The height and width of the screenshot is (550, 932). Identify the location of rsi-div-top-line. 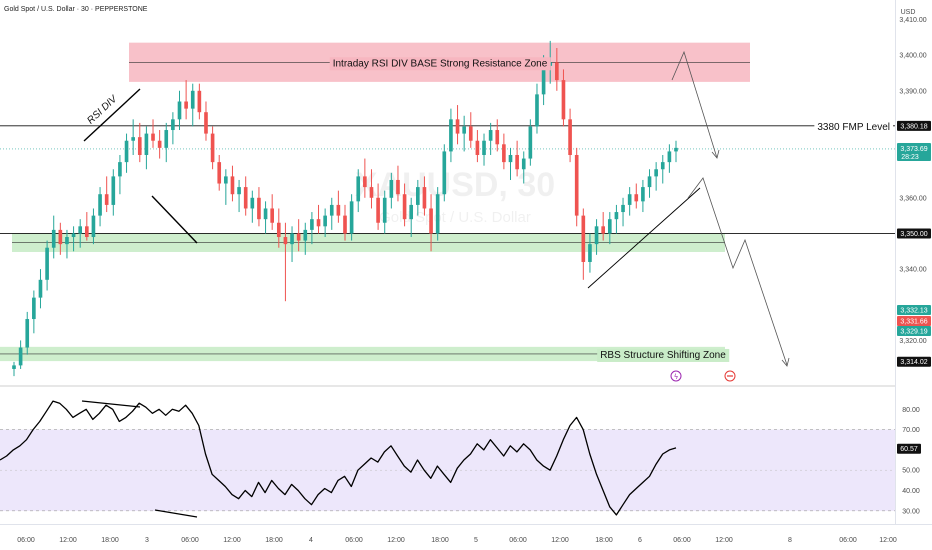
(111, 404).